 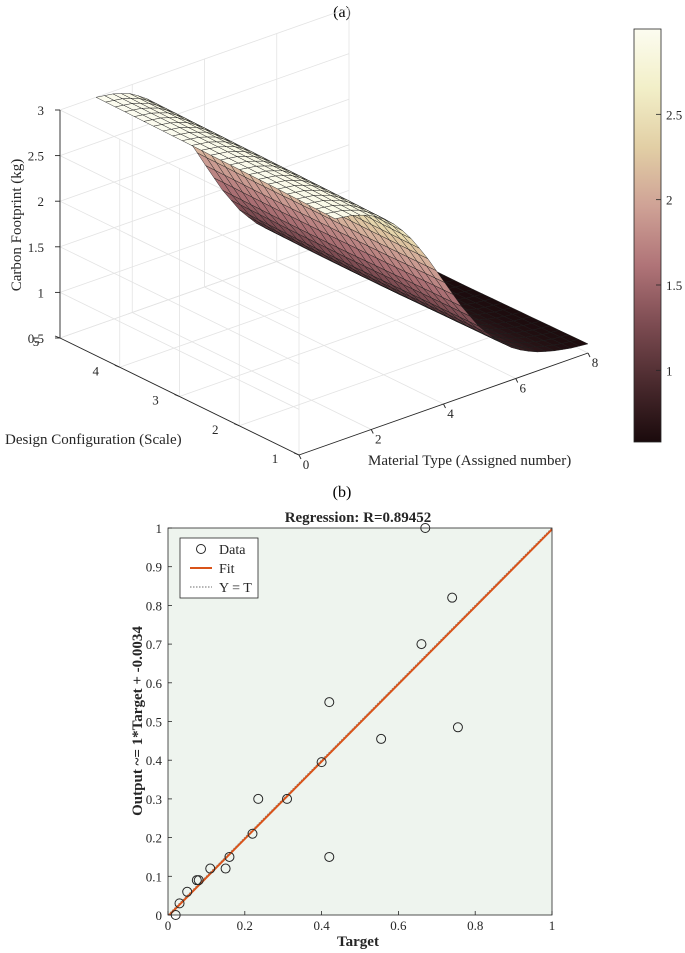 What do you see at coordinates (378, 439) in the screenshot?
I see `x-tick-label: 2` at bounding box center [378, 439].